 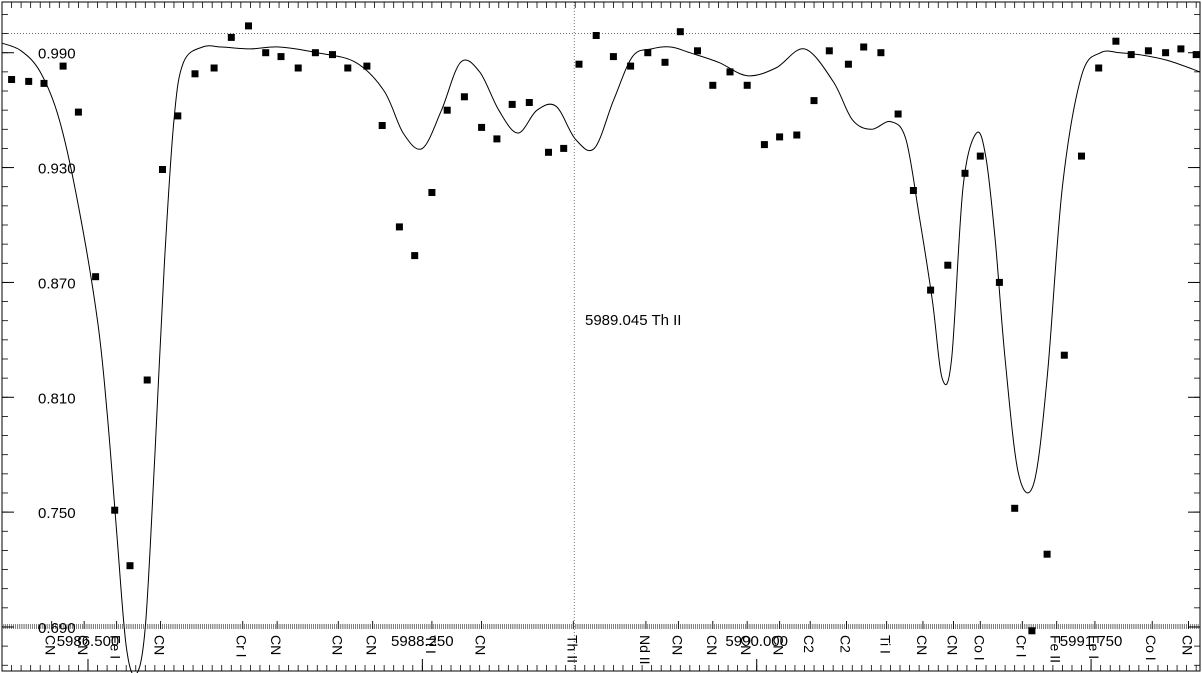 What do you see at coordinates (57, 169) in the screenshot?
I see `y-tick-label: 0.930` at bounding box center [57, 169].